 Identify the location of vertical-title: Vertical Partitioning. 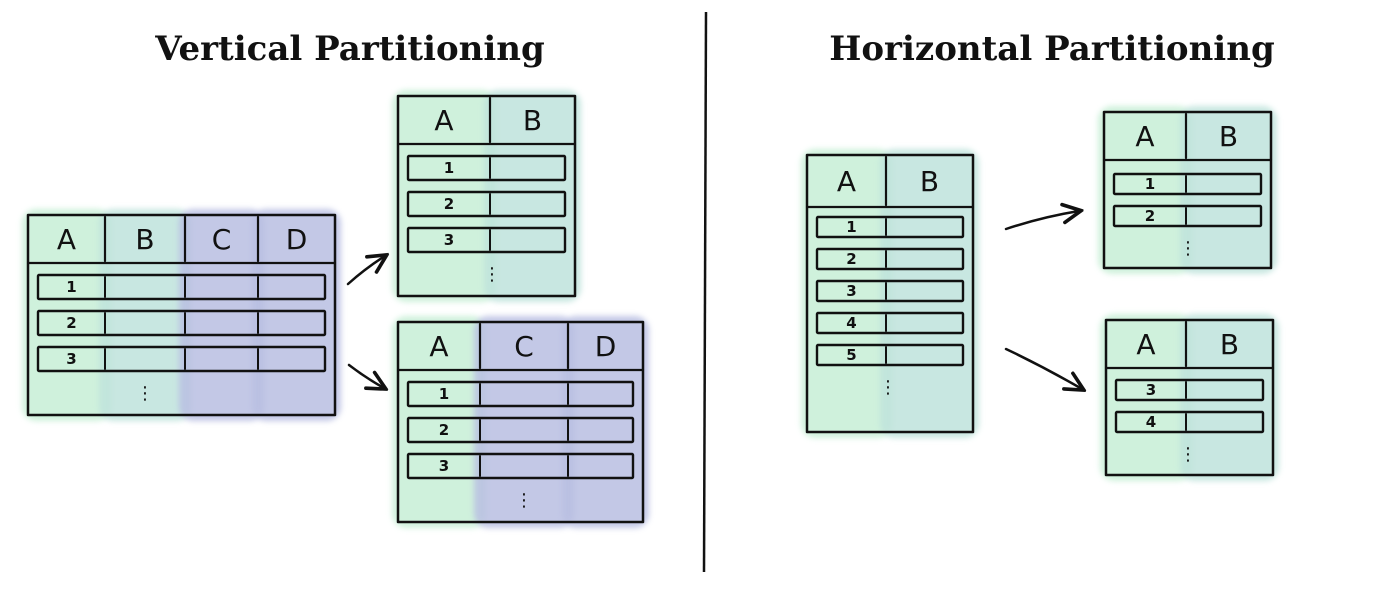
(349, 49).